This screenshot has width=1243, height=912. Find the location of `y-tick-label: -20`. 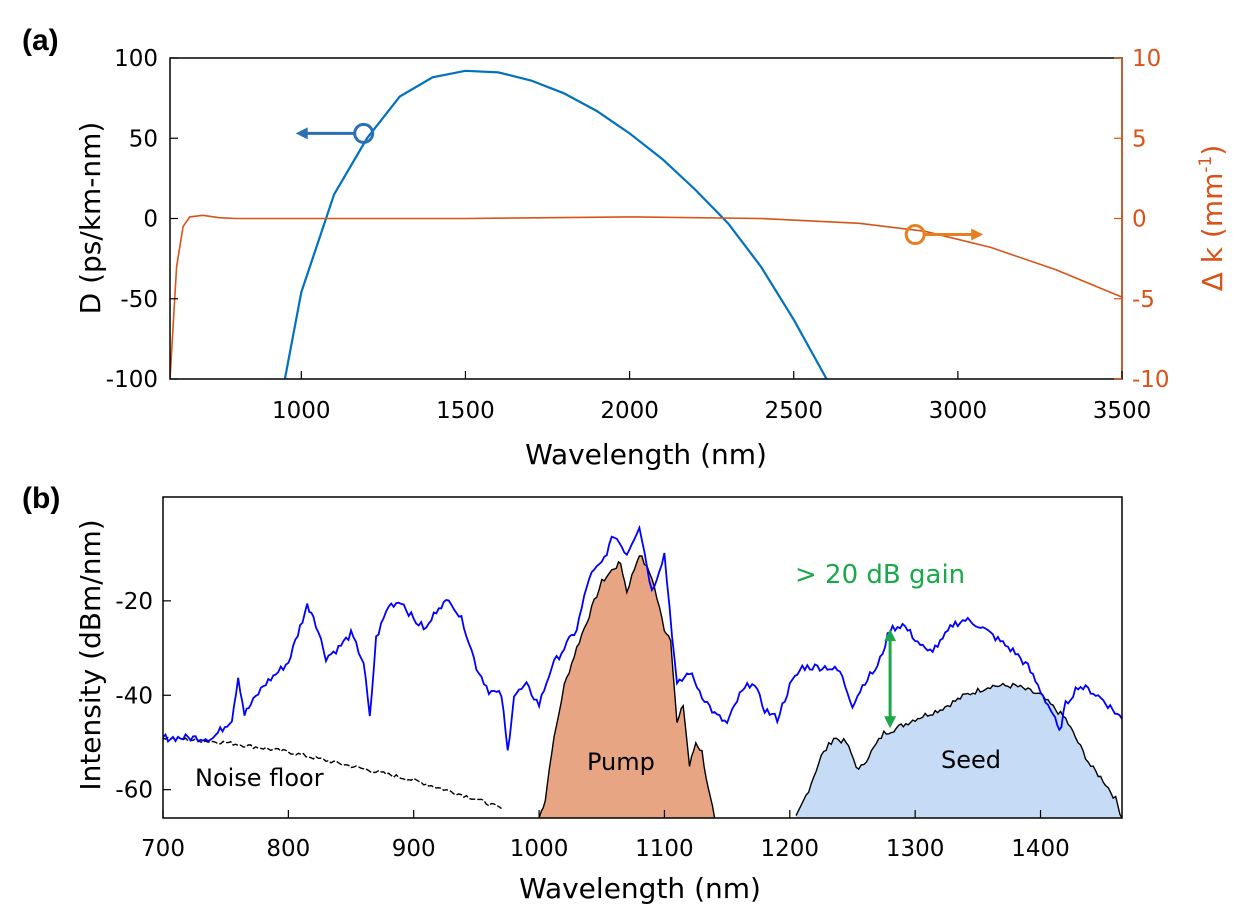

y-tick-label: -20 is located at coordinates (134, 602).